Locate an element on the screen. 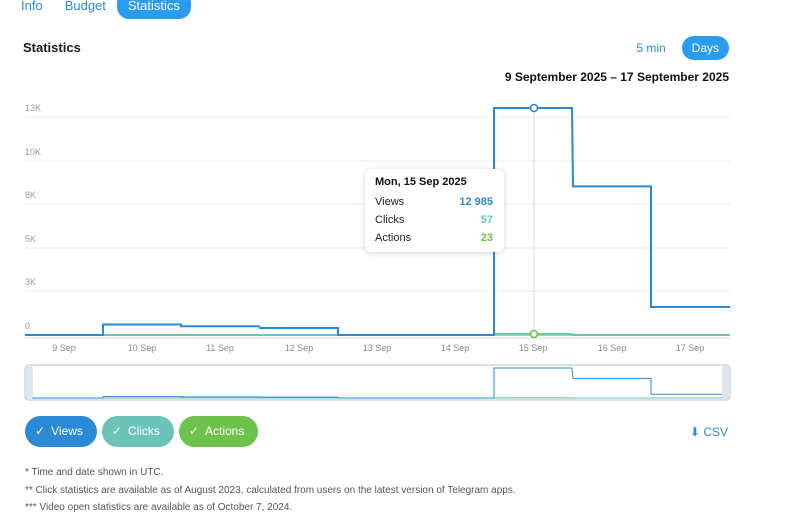 This screenshot has width=800, height=513. hover-point-views is located at coordinates (534, 108).